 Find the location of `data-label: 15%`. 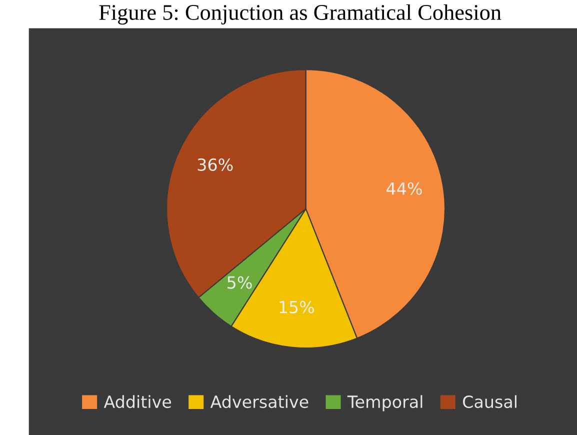

data-label: 15% is located at coordinates (297, 307).